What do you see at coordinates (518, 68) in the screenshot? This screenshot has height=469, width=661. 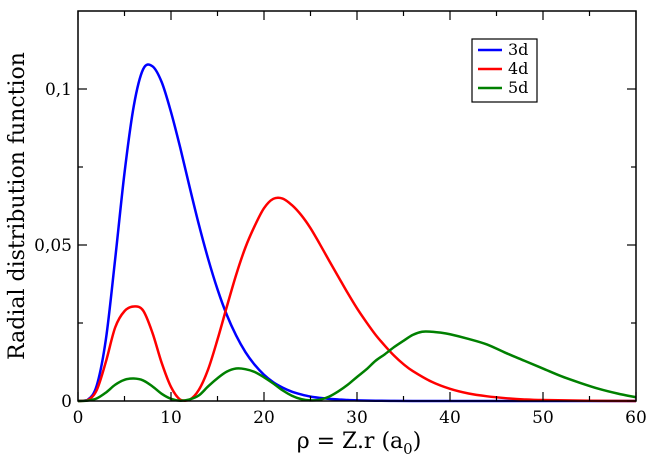 I see `legend-label-4d: 4d` at bounding box center [518, 68].